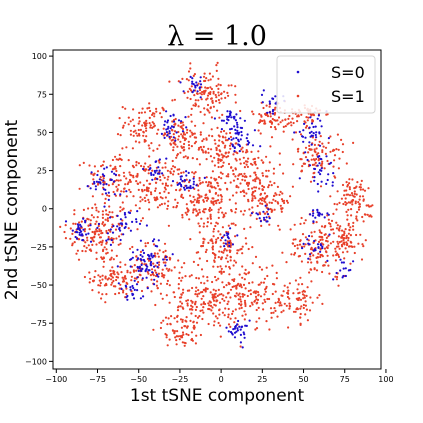 This screenshot has width=423, height=423. What do you see at coordinates (36, 361) in the screenshot?
I see `y-tick-label: −100` at bounding box center [36, 361].